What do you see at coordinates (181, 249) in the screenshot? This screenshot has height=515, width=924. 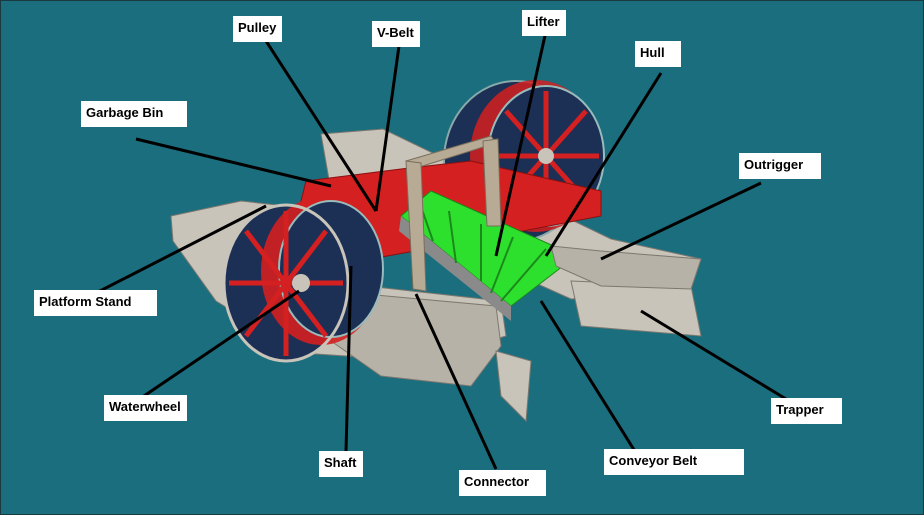 I see `leader-platform-stand` at bounding box center [181, 249].